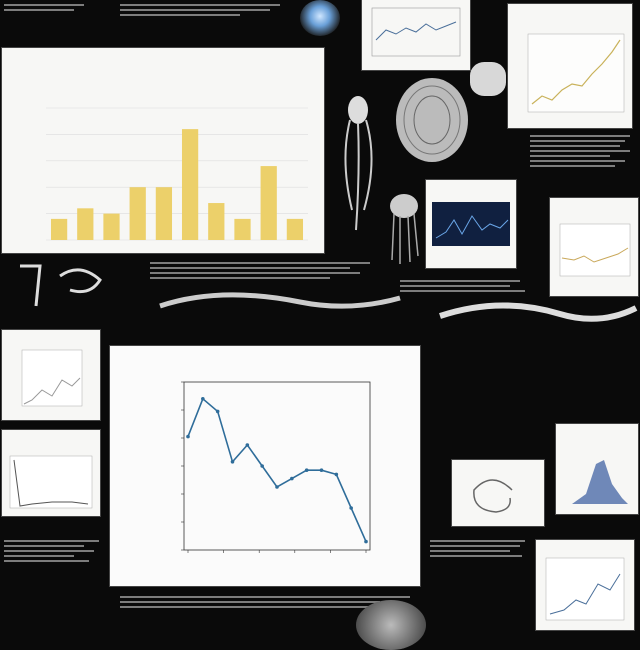 This screenshot has height=650, width=640. I want to click on rising-line-chart-card, so click(570, 66).